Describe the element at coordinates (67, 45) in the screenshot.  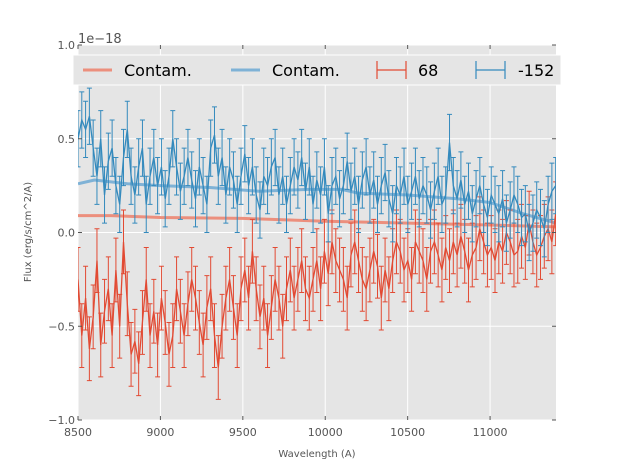
I see `y-tick-label: 1.0` at that location.